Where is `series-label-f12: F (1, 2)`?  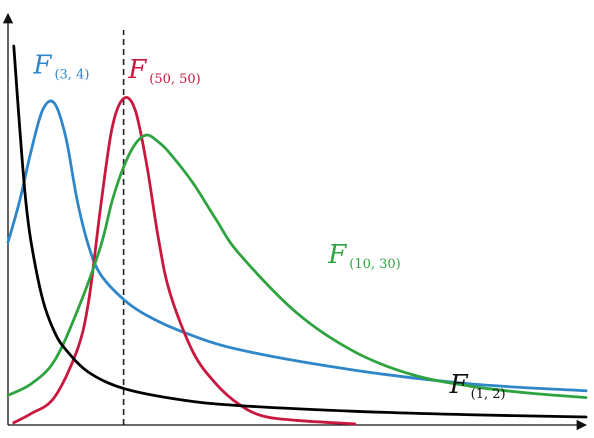 series-label-f12: F (1, 2) is located at coordinates (477, 386).